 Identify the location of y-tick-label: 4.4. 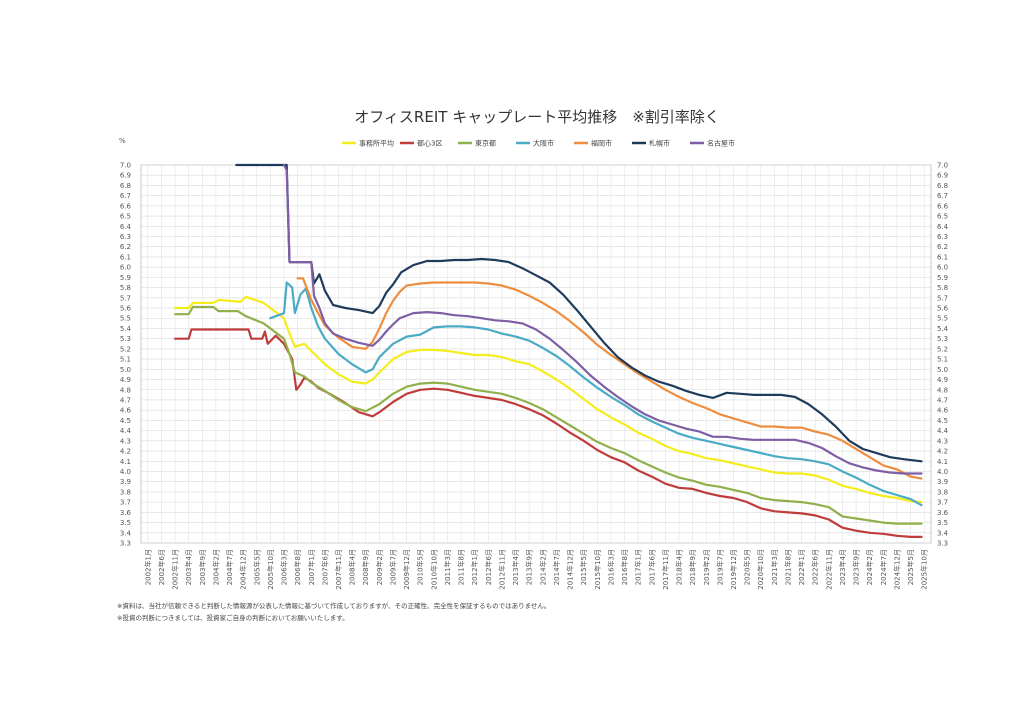
(126, 431).